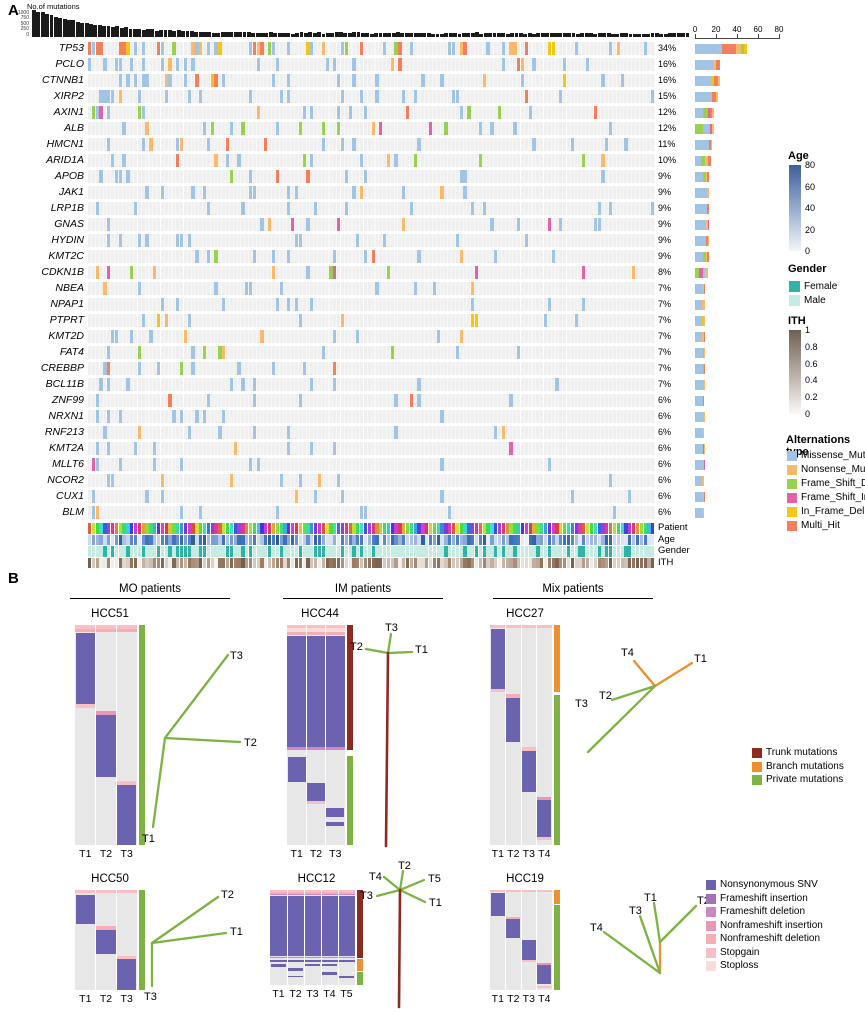 The width and height of the screenshot is (865, 1014). I want to click on mutation-pct: 8%, so click(665, 272).